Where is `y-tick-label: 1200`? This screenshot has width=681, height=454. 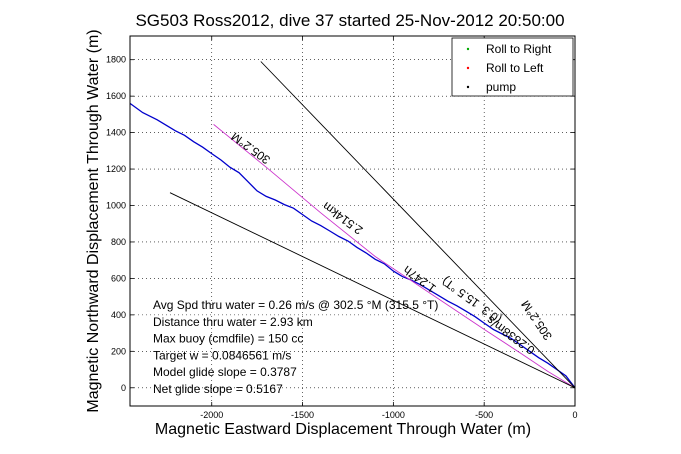 y-tick-label: 1200 is located at coordinates (116, 169).